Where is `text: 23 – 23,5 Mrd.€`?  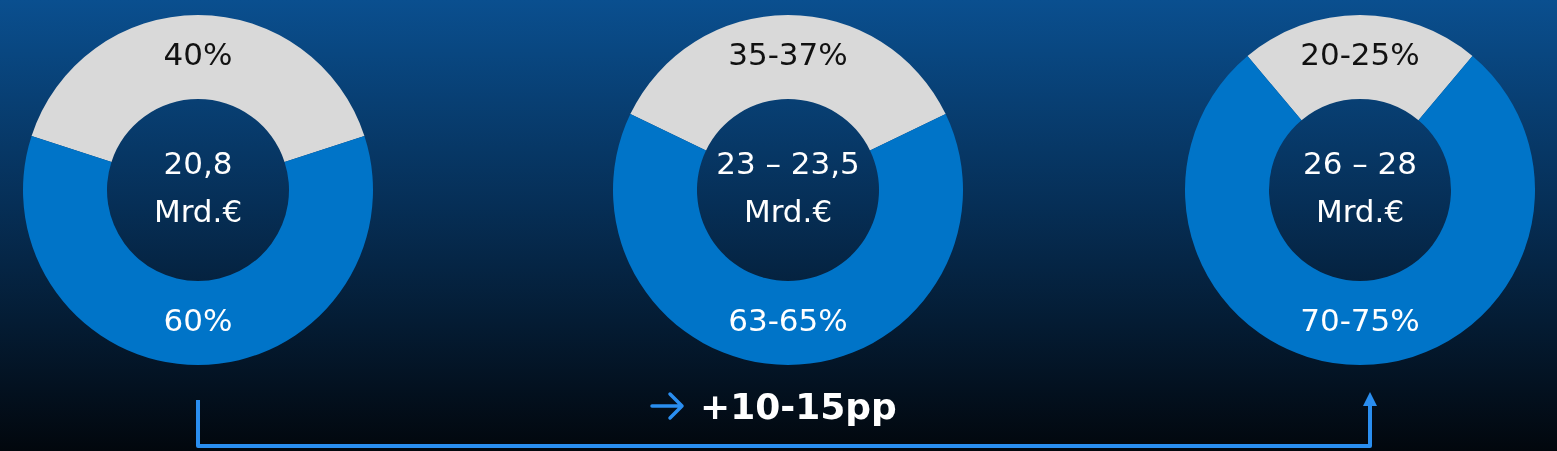
text: 23 – 23,5 Mrd.€ is located at coordinates (788, 187).